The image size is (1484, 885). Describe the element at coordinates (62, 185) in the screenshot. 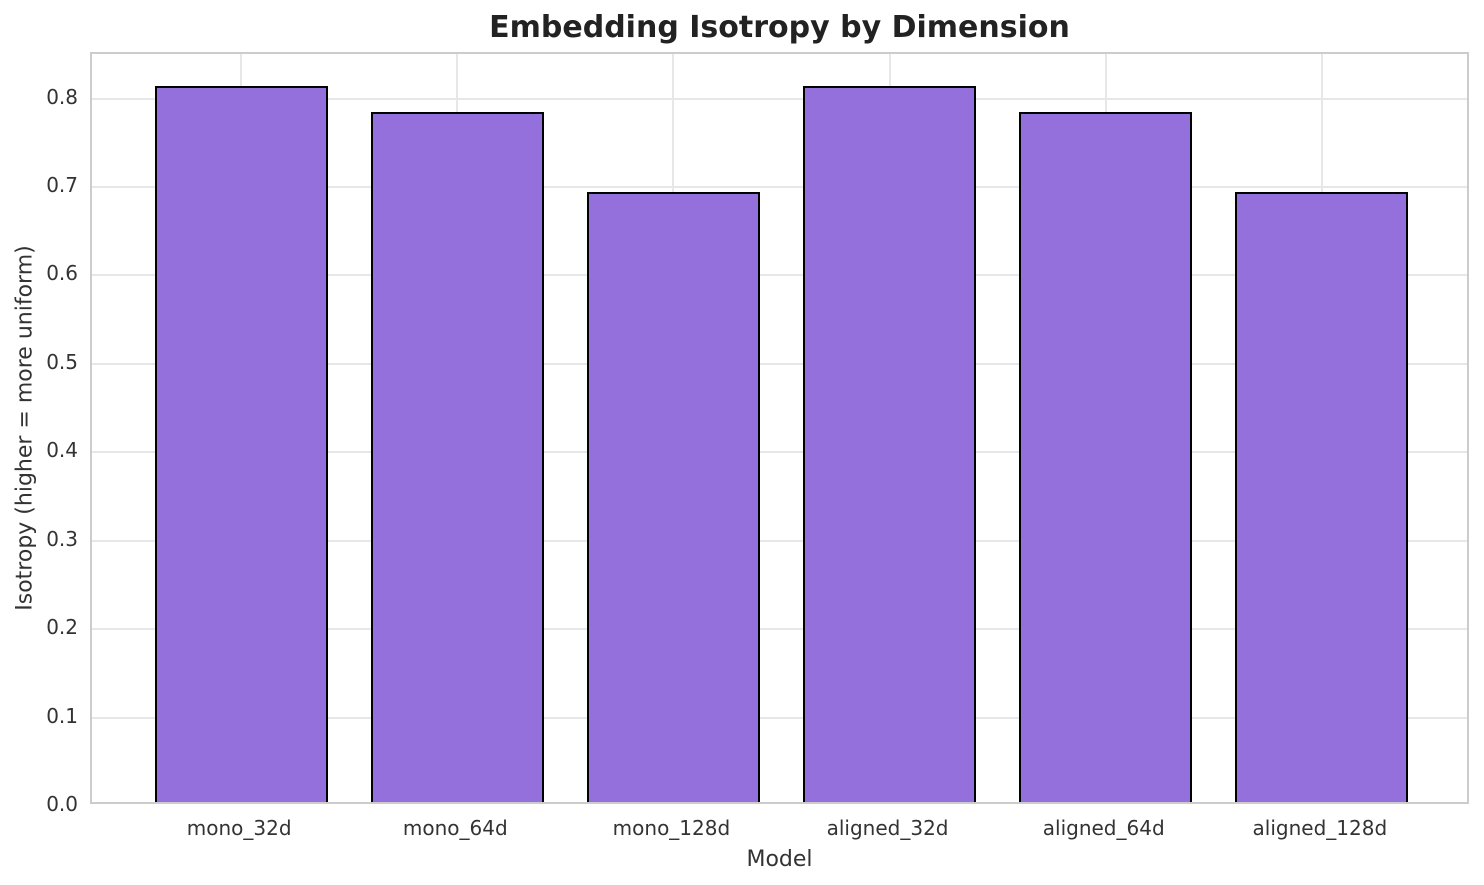

I see `y-tick-label: 0.7` at that location.